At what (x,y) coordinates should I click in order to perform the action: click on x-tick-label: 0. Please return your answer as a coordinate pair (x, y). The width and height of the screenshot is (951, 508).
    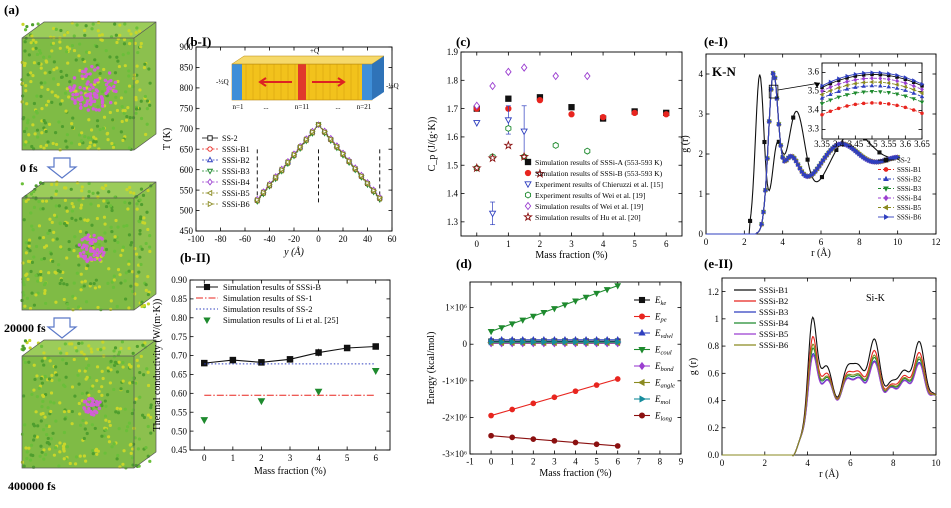
    Looking at the image, I should click on (318, 239).